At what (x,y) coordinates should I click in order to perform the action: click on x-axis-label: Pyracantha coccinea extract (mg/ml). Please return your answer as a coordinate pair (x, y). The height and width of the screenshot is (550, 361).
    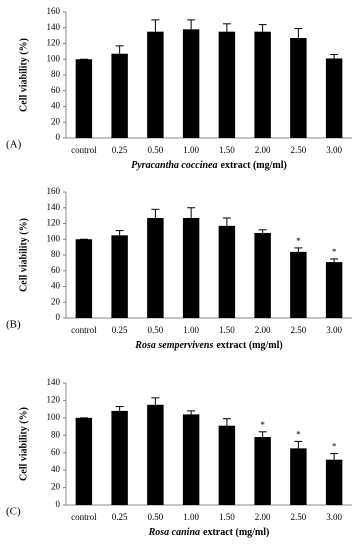
    Looking at the image, I should click on (209, 165).